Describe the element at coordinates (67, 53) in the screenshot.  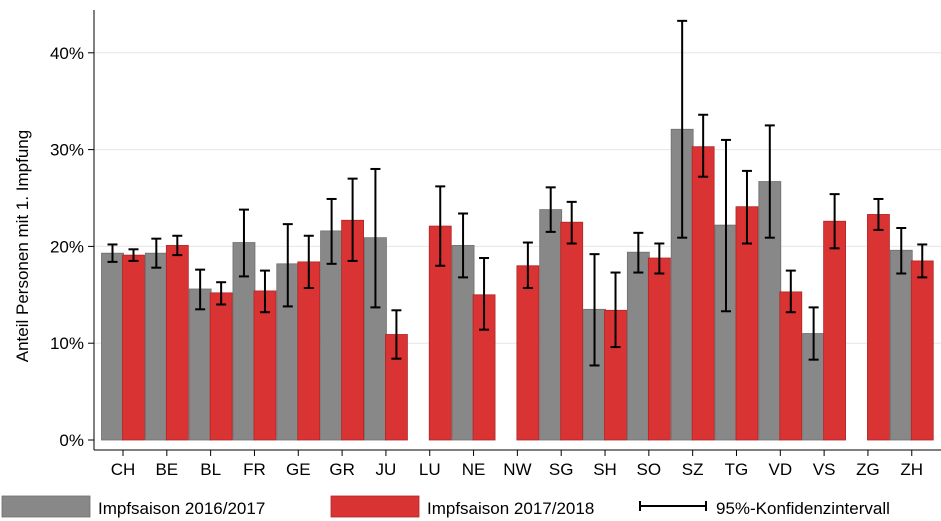
I see `y-tick-label: 40%` at that location.